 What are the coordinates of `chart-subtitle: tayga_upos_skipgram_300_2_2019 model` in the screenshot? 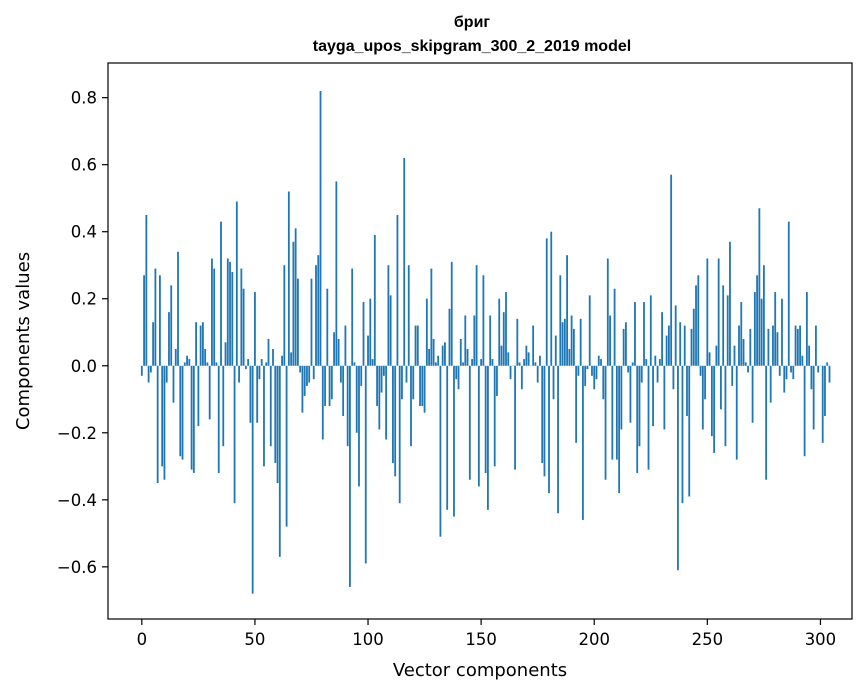 It's located at (472, 46).